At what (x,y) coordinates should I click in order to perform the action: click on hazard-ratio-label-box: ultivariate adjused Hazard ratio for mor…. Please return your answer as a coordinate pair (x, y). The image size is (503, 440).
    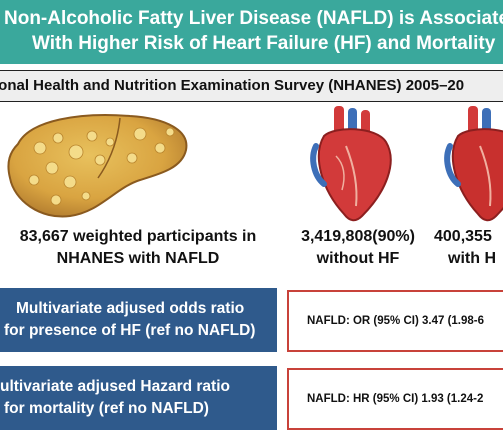
    Looking at the image, I should click on (138, 398).